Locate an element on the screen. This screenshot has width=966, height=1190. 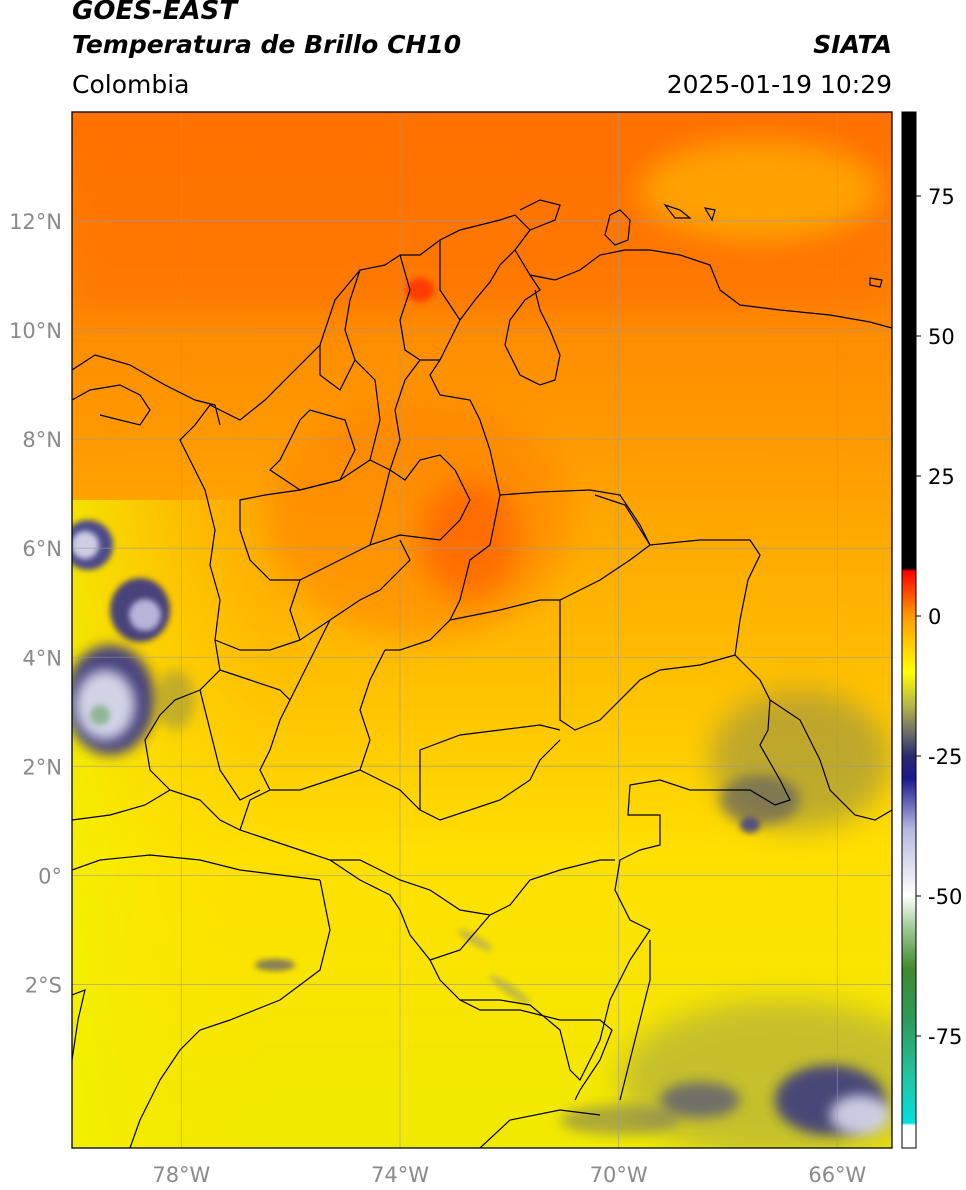
lon-tick-label: 70°W is located at coordinates (619, 1175).